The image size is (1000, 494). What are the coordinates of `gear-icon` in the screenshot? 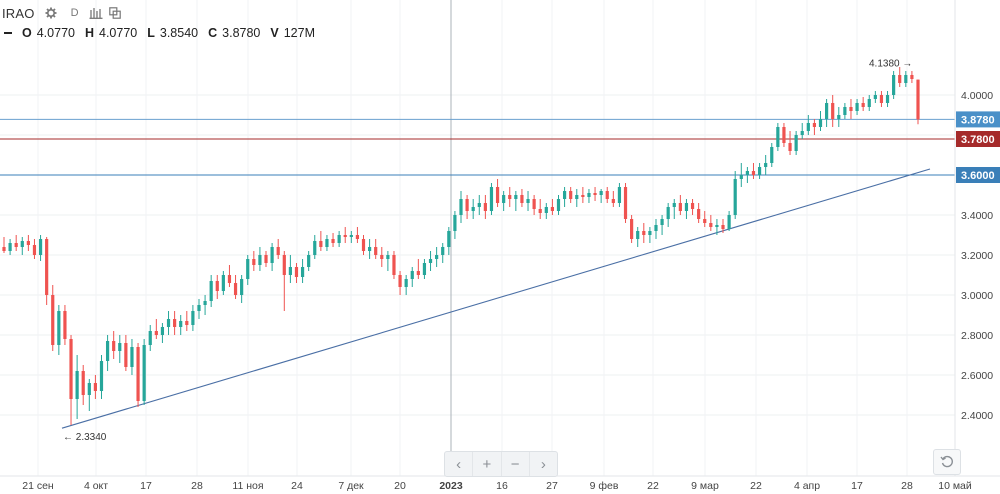 It's located at (51, 13).